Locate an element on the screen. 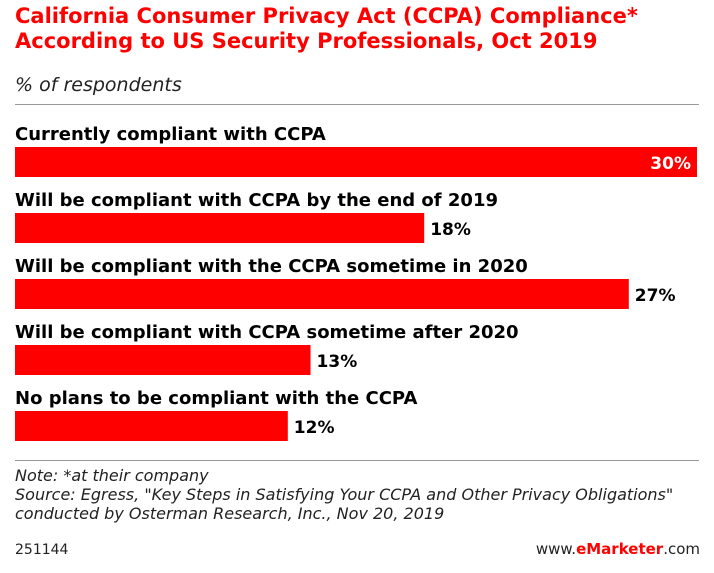 This screenshot has width=714, height=573. brand-logo: www.eMarketer.com is located at coordinates (618, 549).